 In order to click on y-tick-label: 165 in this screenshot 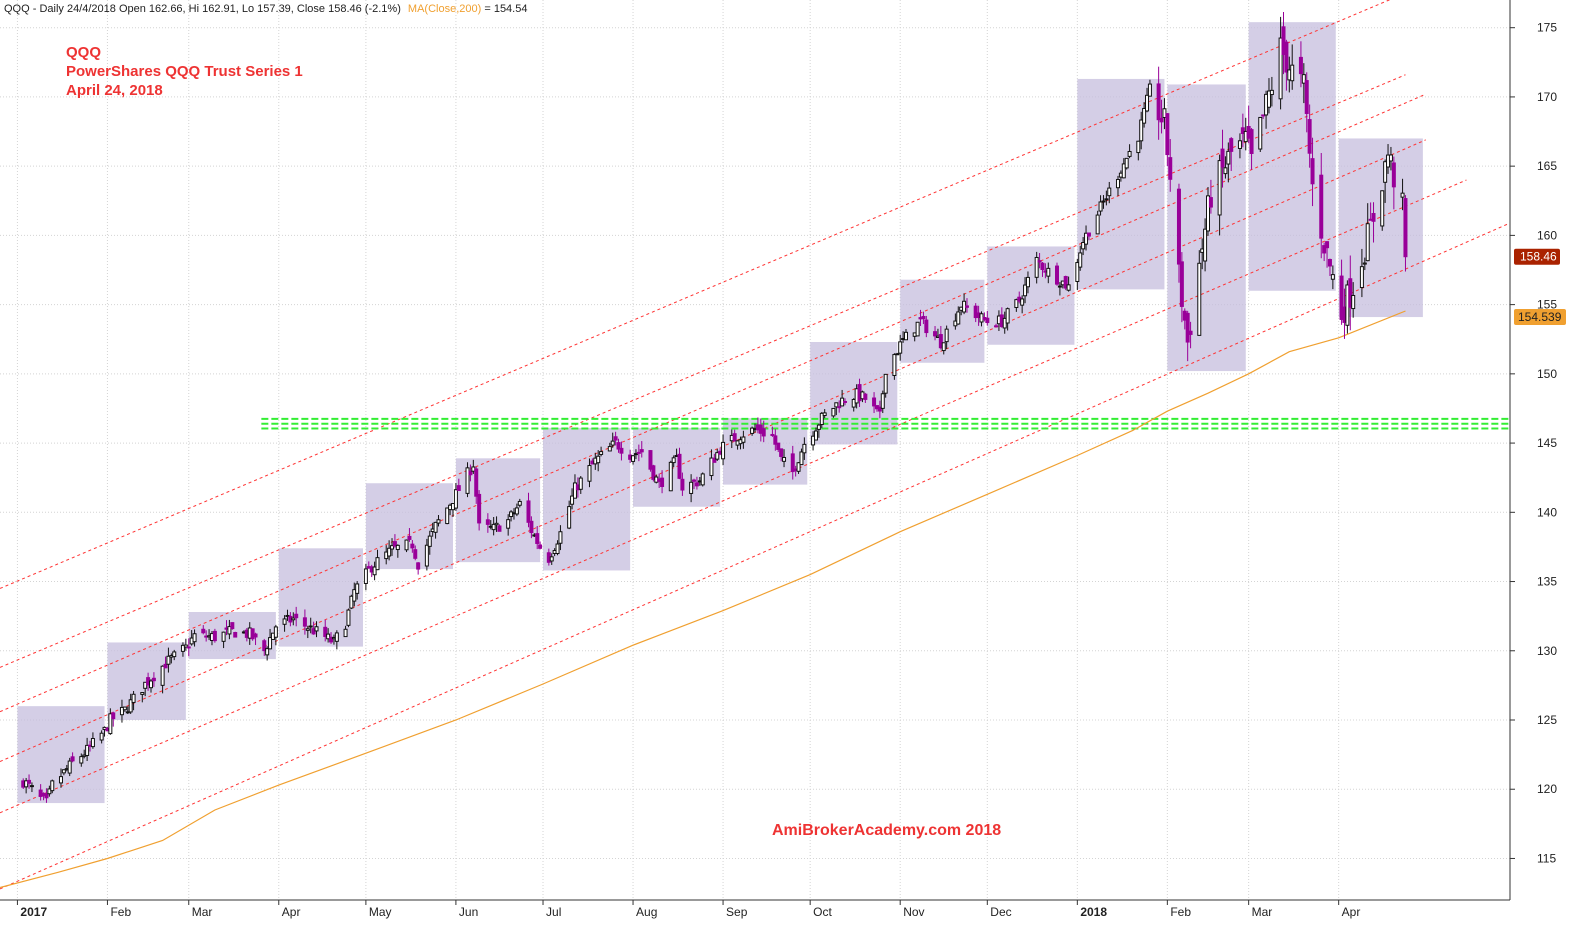, I will do `click(1547, 166)`.